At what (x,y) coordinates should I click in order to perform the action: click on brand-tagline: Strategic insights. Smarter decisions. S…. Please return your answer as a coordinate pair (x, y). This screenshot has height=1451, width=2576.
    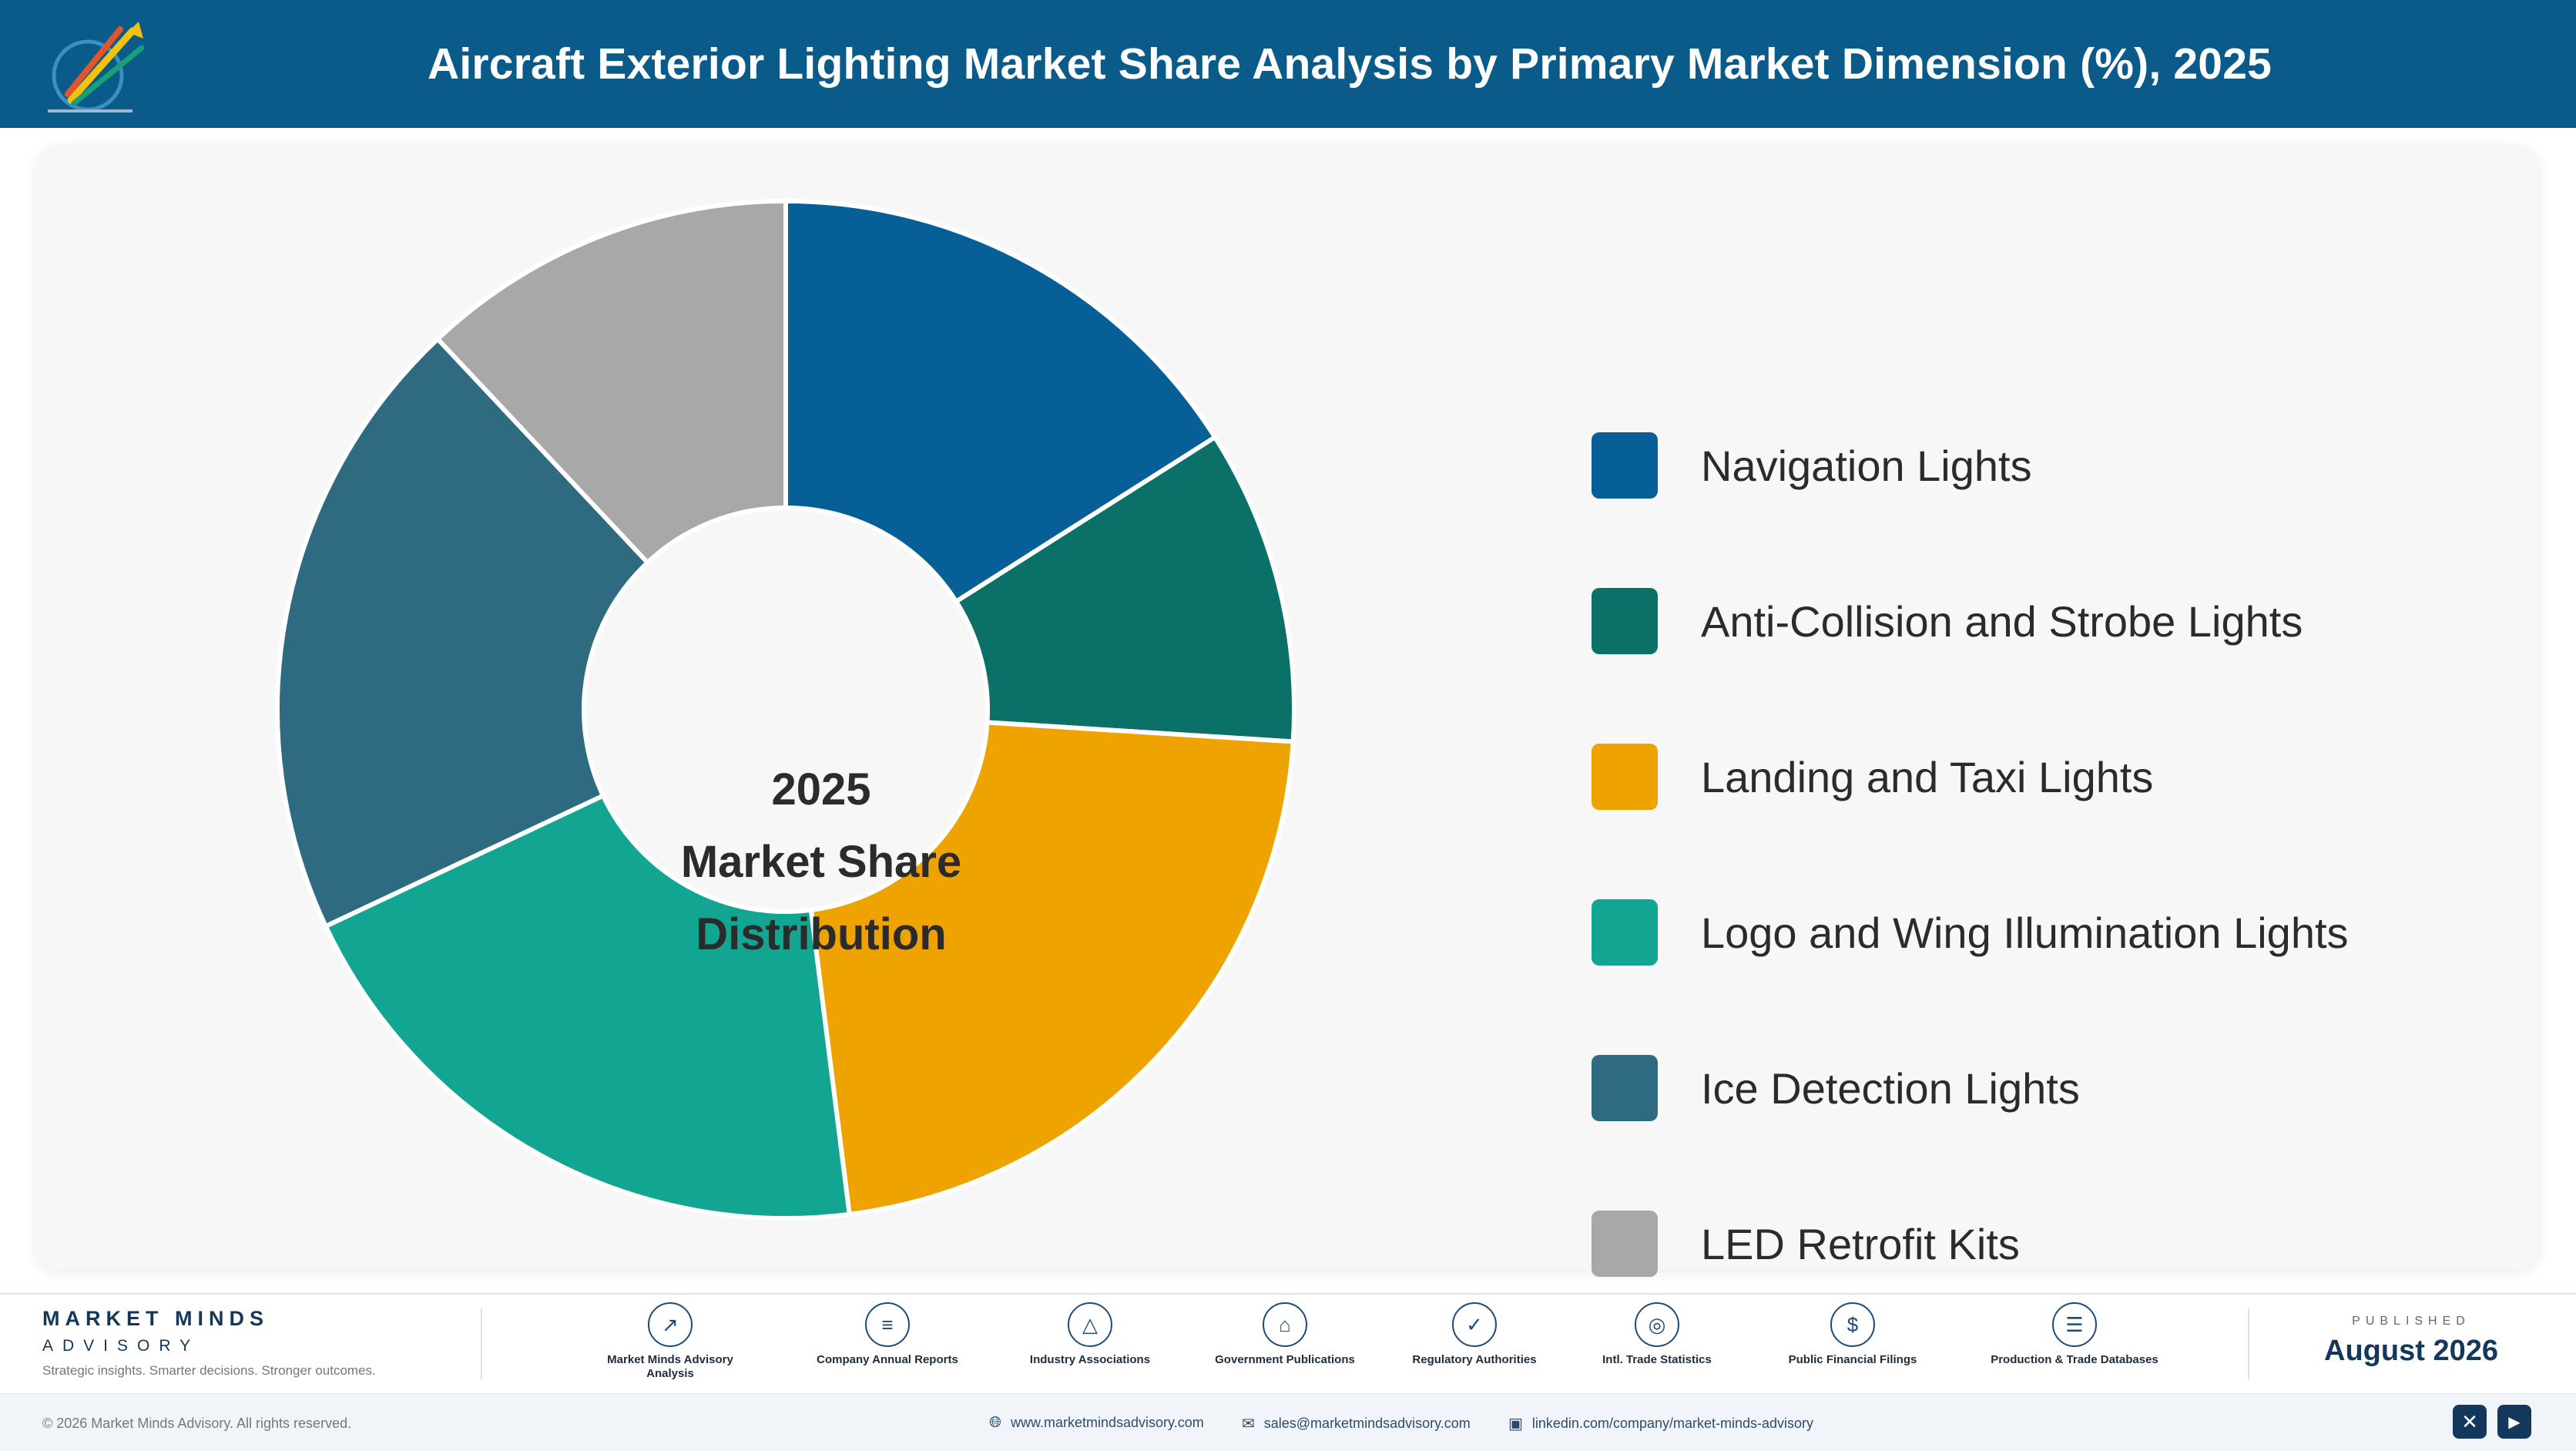
    Looking at the image, I should click on (209, 1370).